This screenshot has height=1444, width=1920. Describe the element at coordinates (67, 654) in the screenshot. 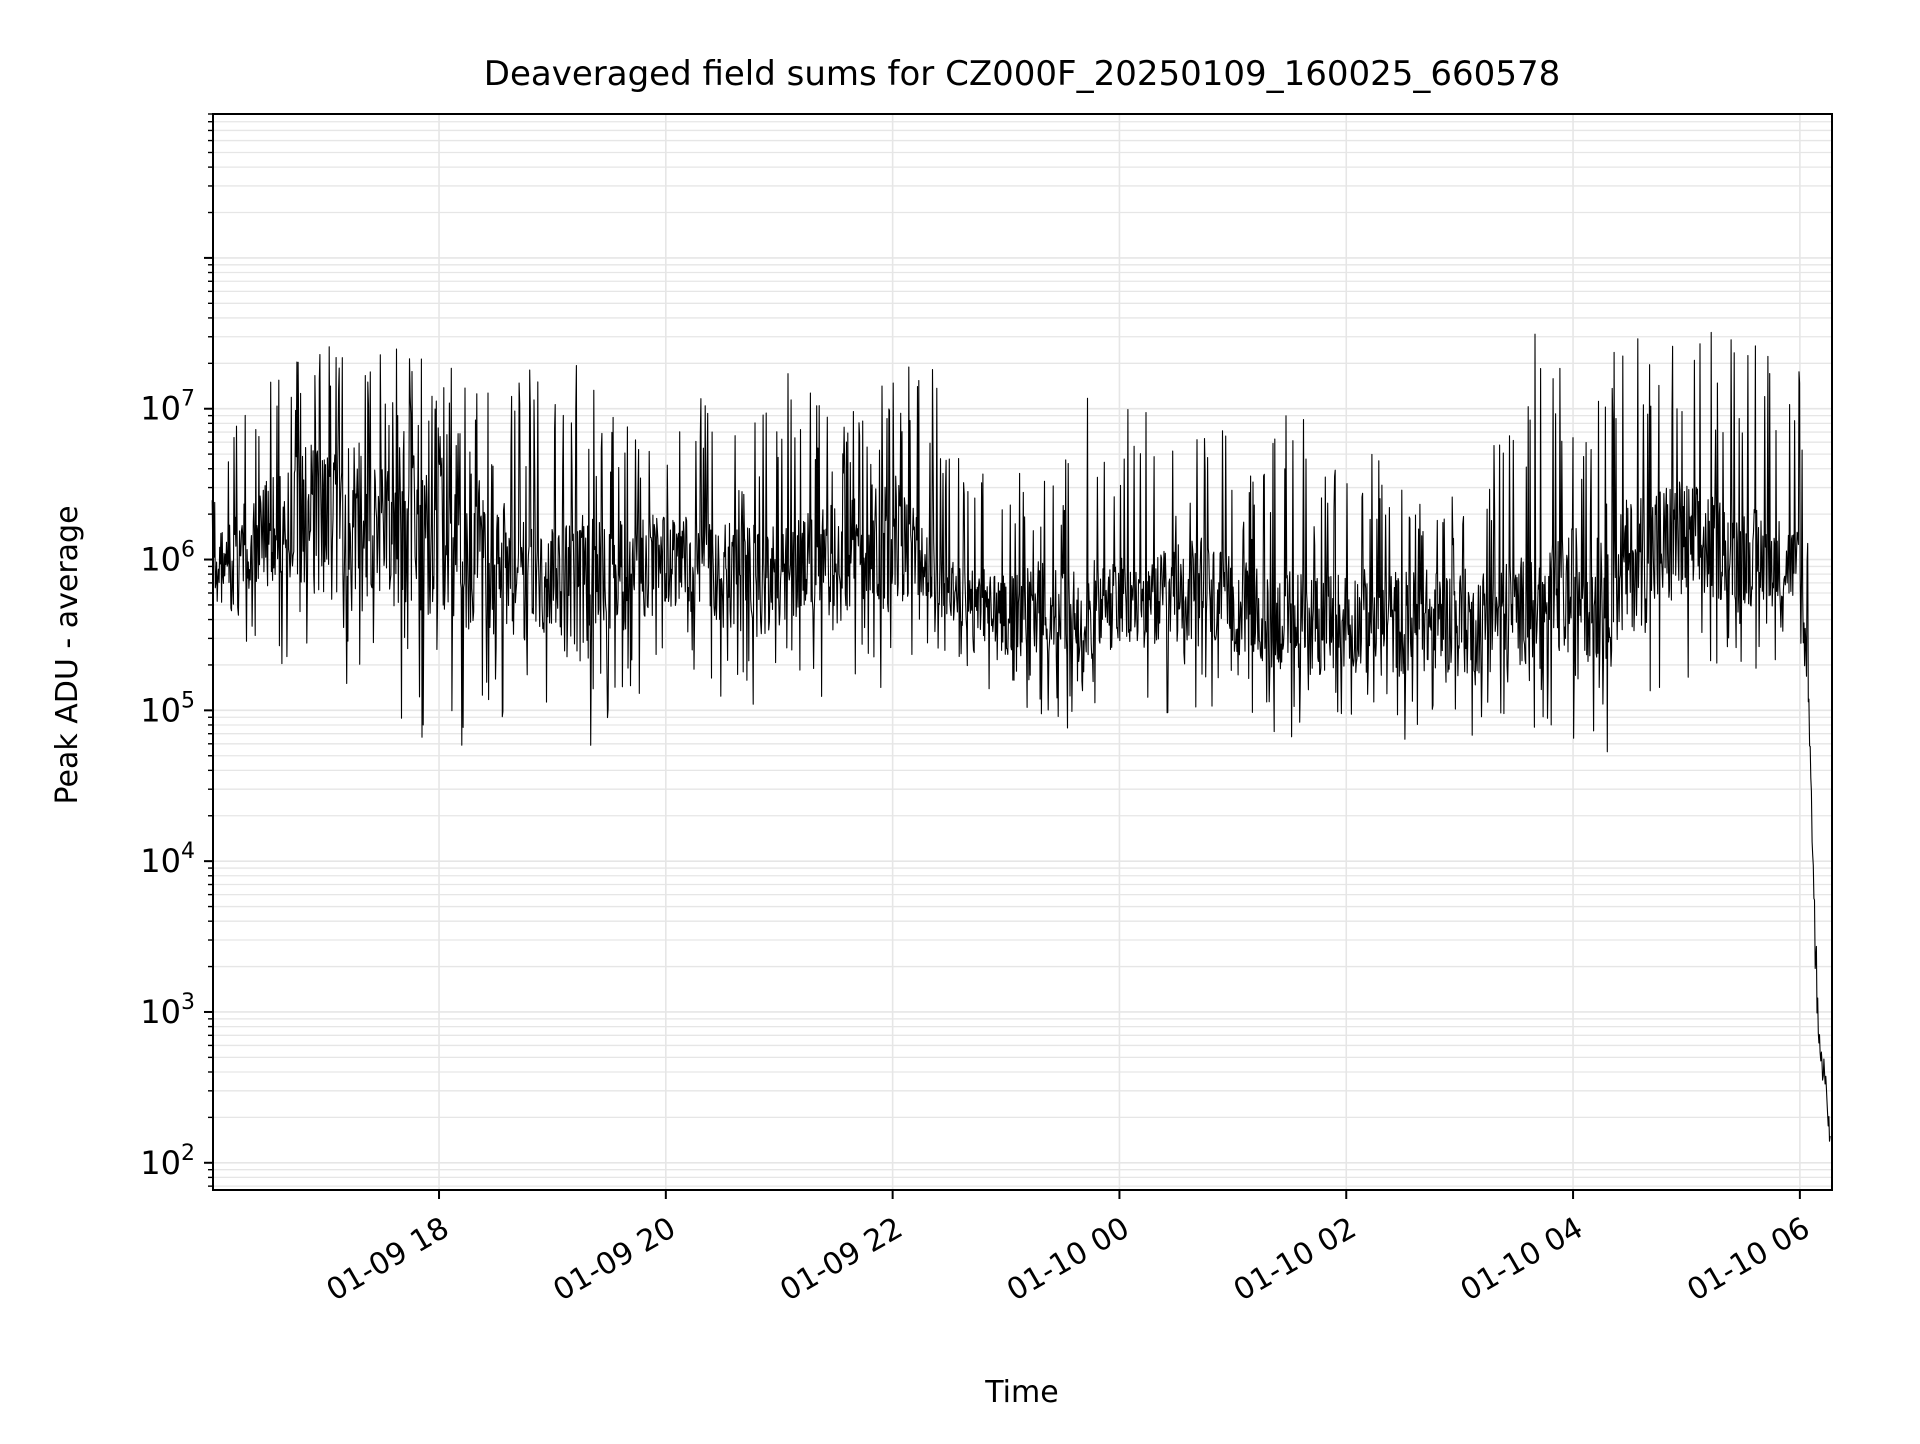

I see `y-axis-label: Peak ADU - average` at that location.